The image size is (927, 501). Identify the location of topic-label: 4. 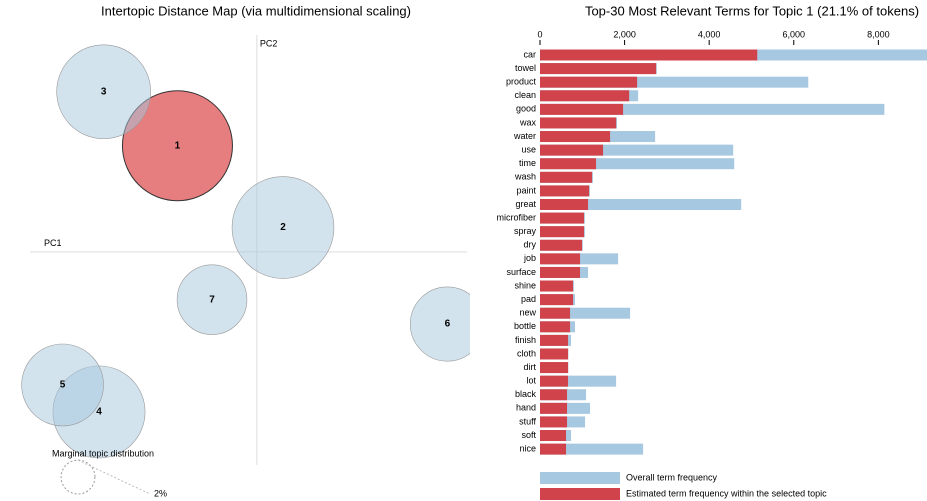
(99, 412).